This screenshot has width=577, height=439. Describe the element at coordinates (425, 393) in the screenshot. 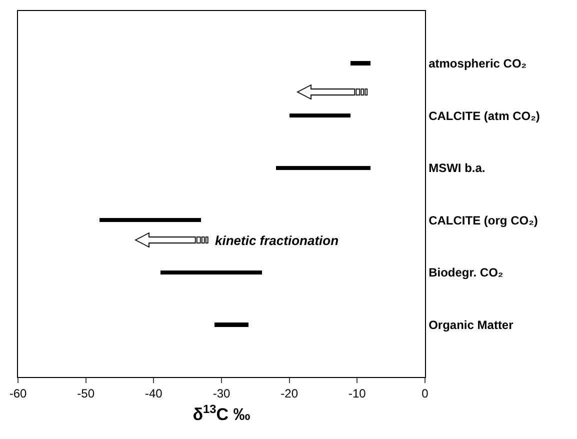

I see `x-tick-label: 0` at that location.